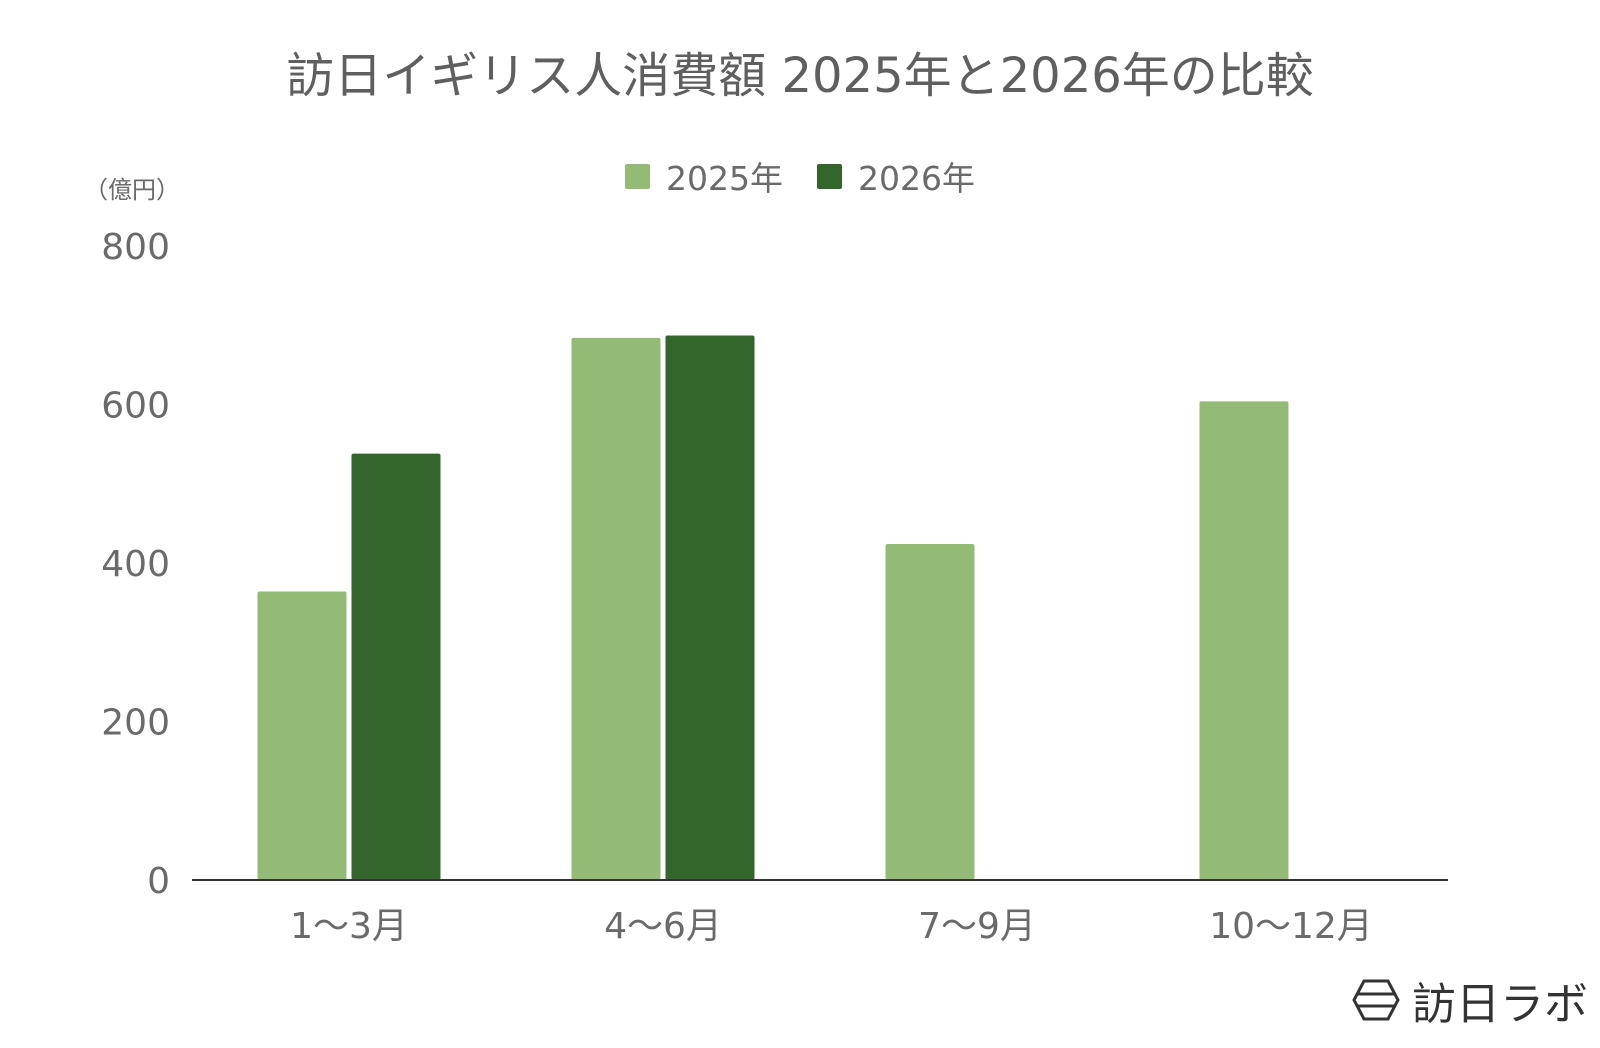  I want to click on y-tick-label-3: 600, so click(135, 406).